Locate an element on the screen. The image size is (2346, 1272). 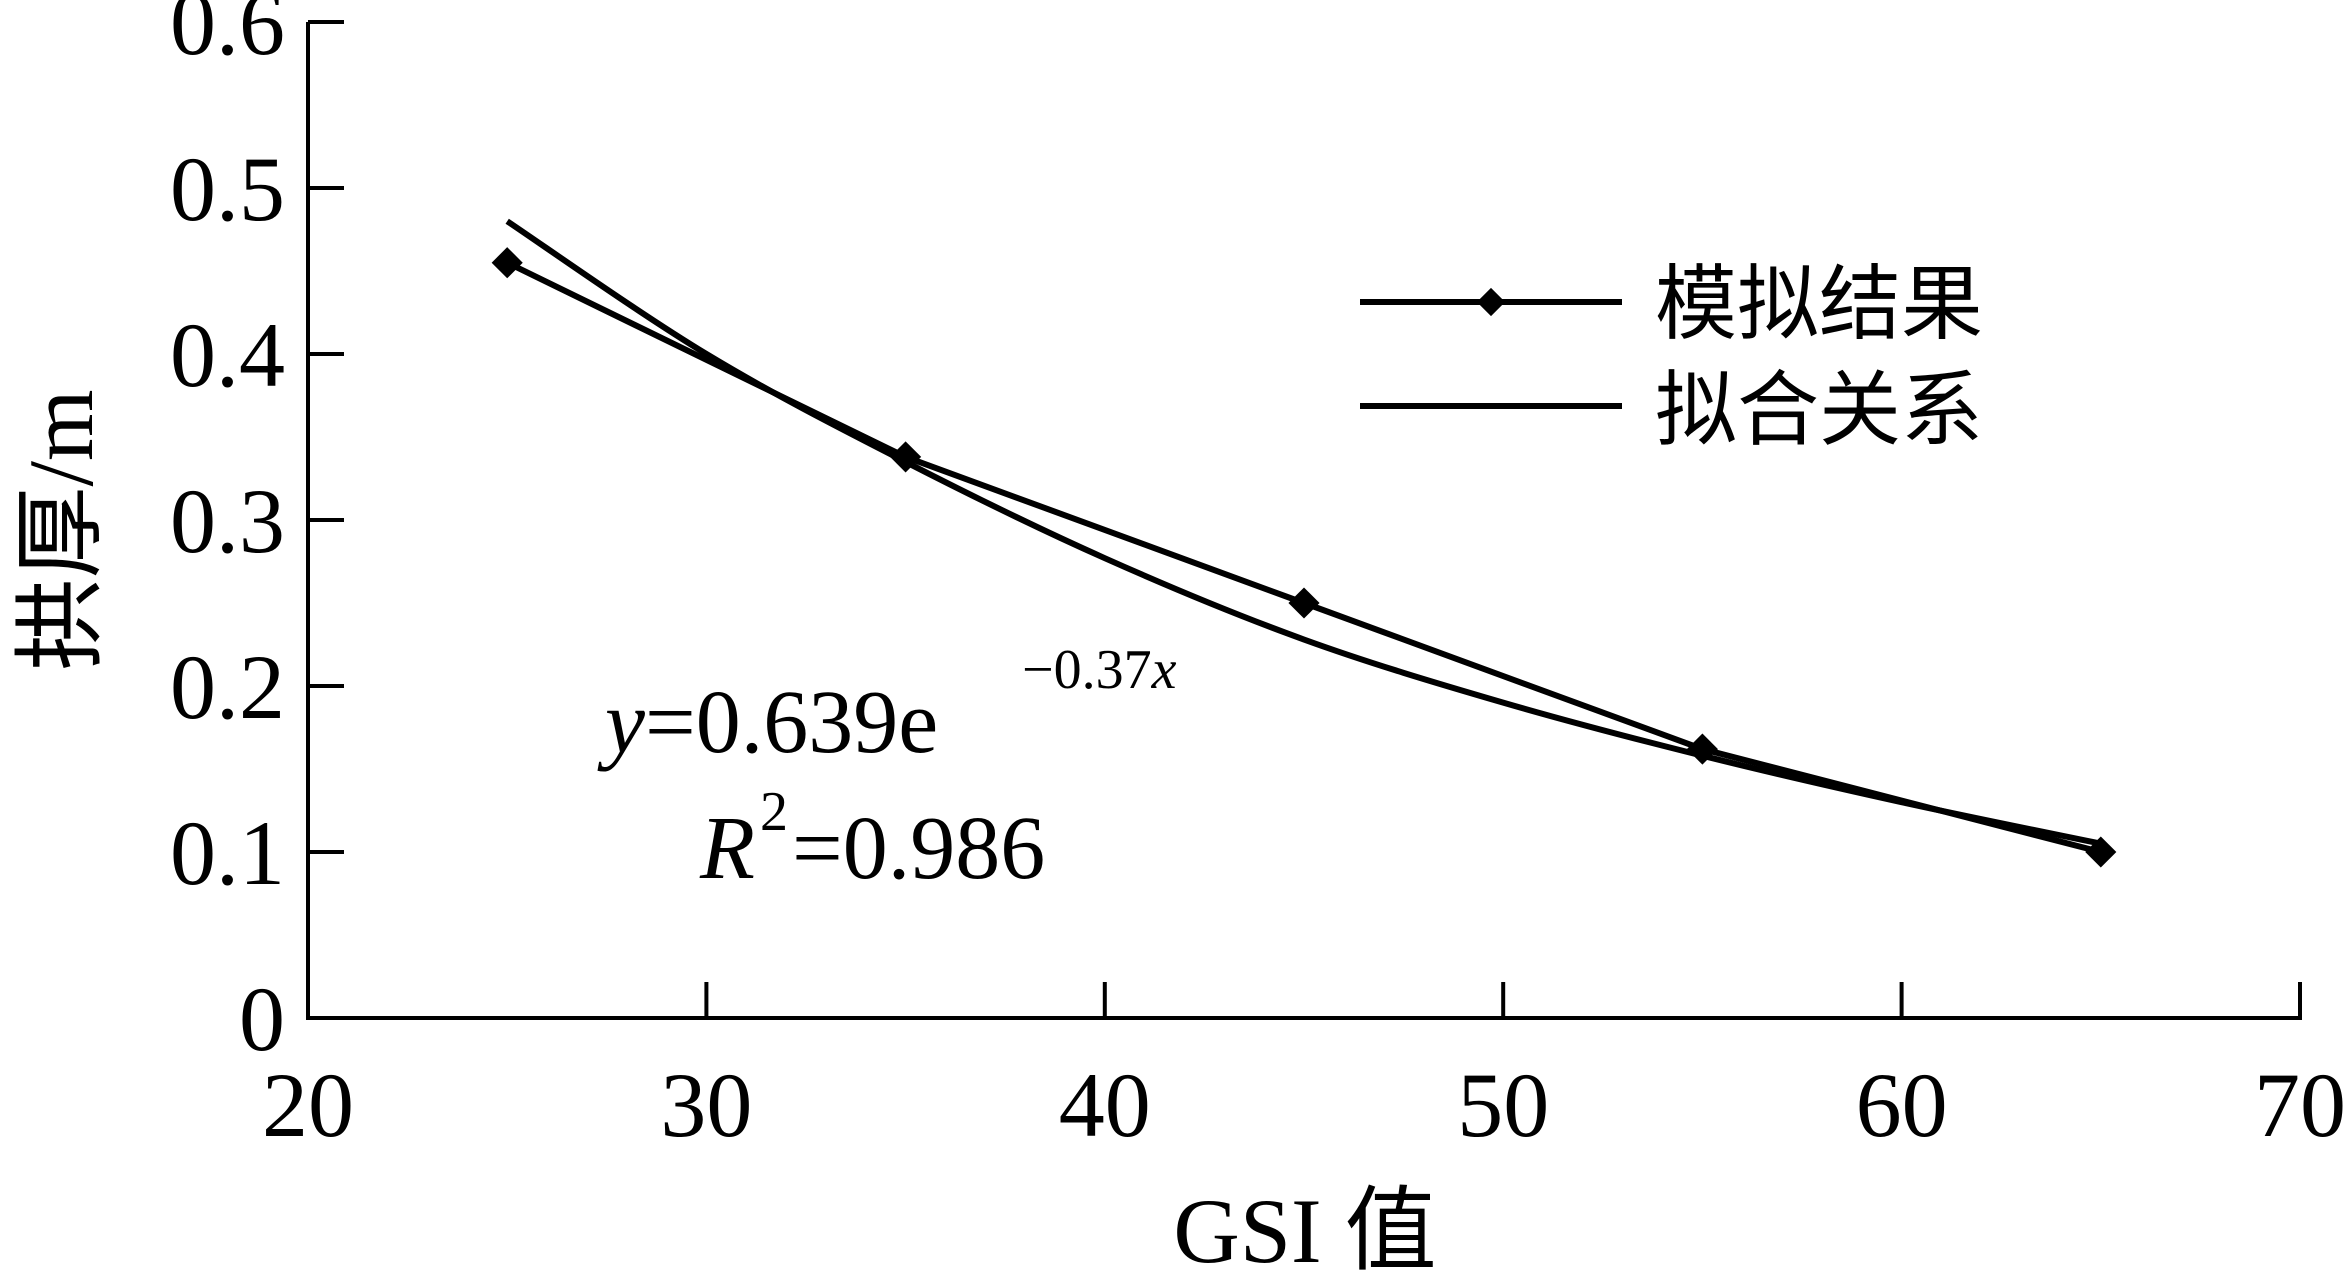
x-tick-label: 30 is located at coordinates (706, 1105).